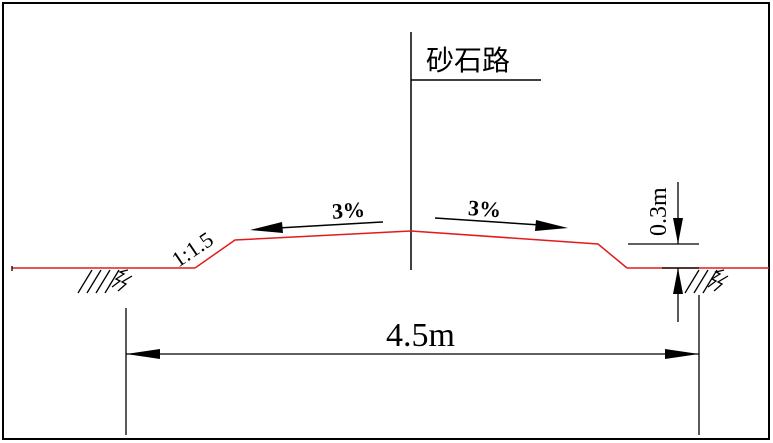 The width and height of the screenshot is (773, 443). What do you see at coordinates (411, 249) in the screenshot?
I see `road-surface-profile` at bounding box center [411, 249].